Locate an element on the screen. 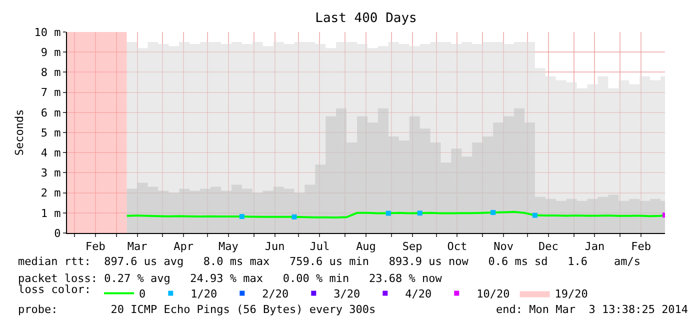  text: median rtt: 897.6 us avg 8.0 ms max 759.6 us min 893.9 us now 0.6 ms sd 1.6 am/s is located at coordinates (329, 261).